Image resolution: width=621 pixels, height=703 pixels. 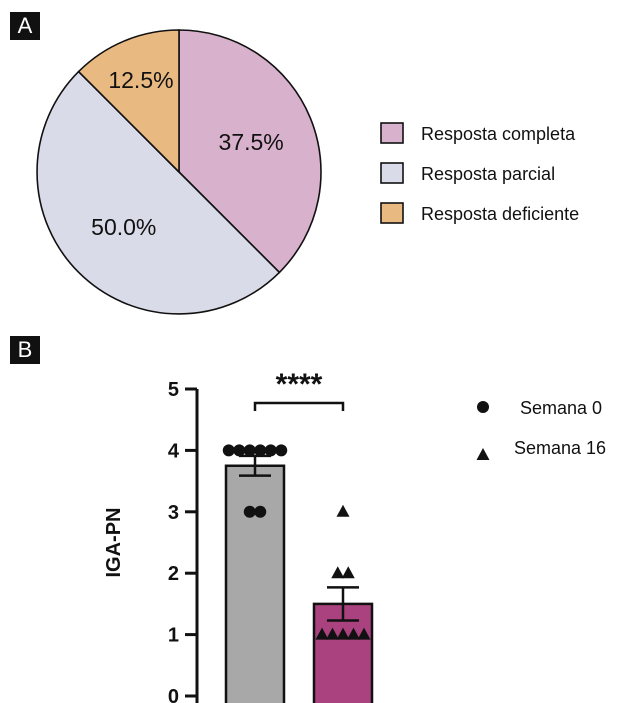 What do you see at coordinates (123, 227) in the screenshot?
I see `pie-slice-label-1: 50.0%` at bounding box center [123, 227].